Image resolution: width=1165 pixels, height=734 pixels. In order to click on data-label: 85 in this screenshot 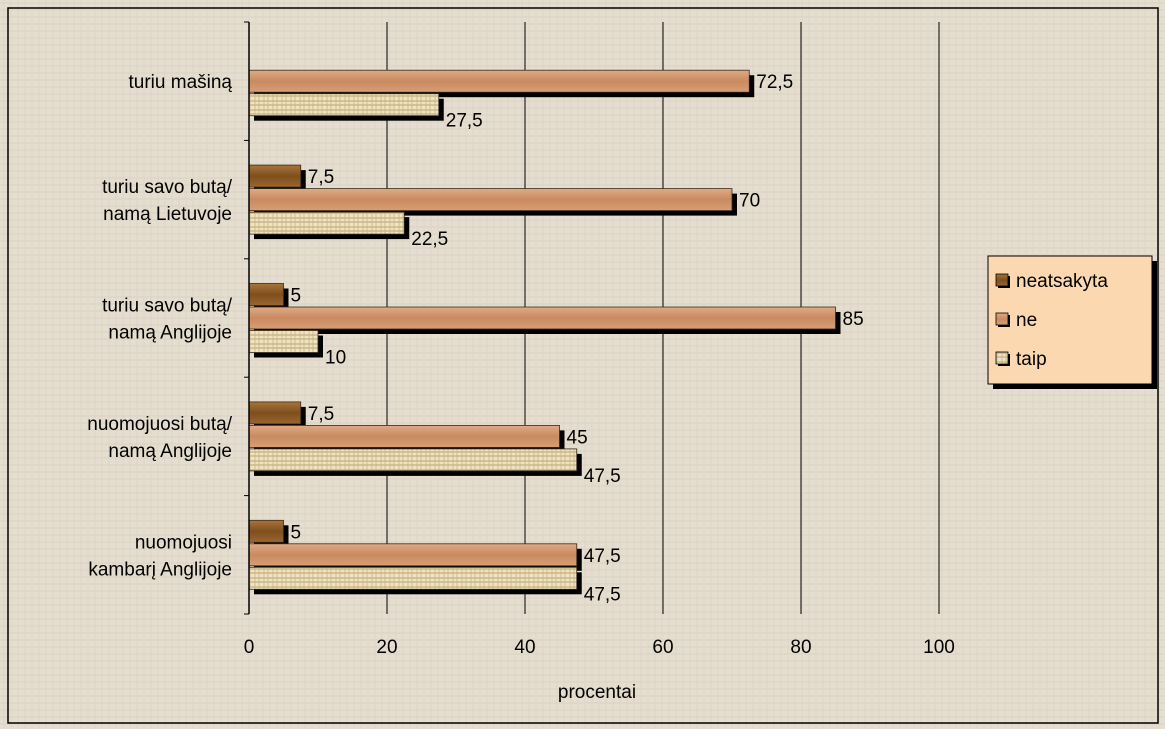, I will do `click(853, 319)`.